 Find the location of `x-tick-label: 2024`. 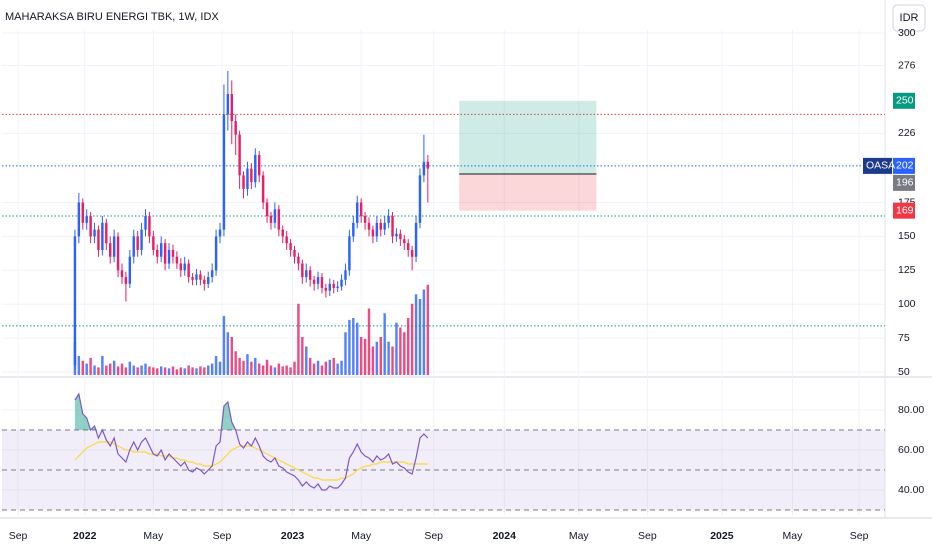

x-tick-label: 2024 is located at coordinates (505, 536).